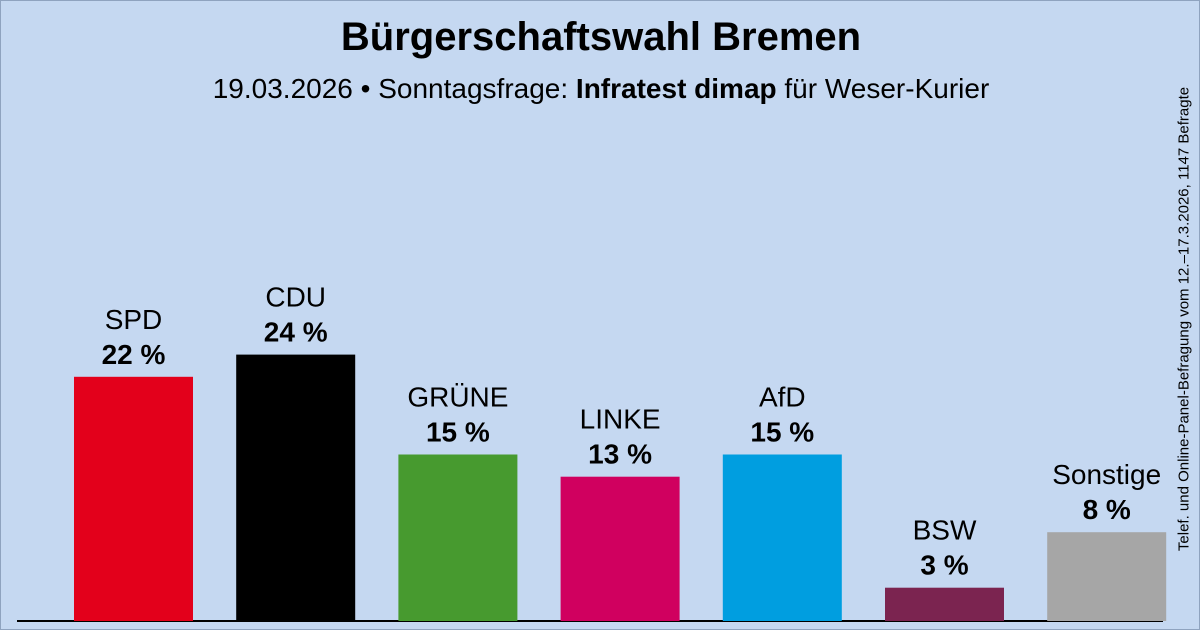 The height and width of the screenshot is (630, 1200). Describe the element at coordinates (620, 548) in the screenshot. I see `bar-linke` at that location.